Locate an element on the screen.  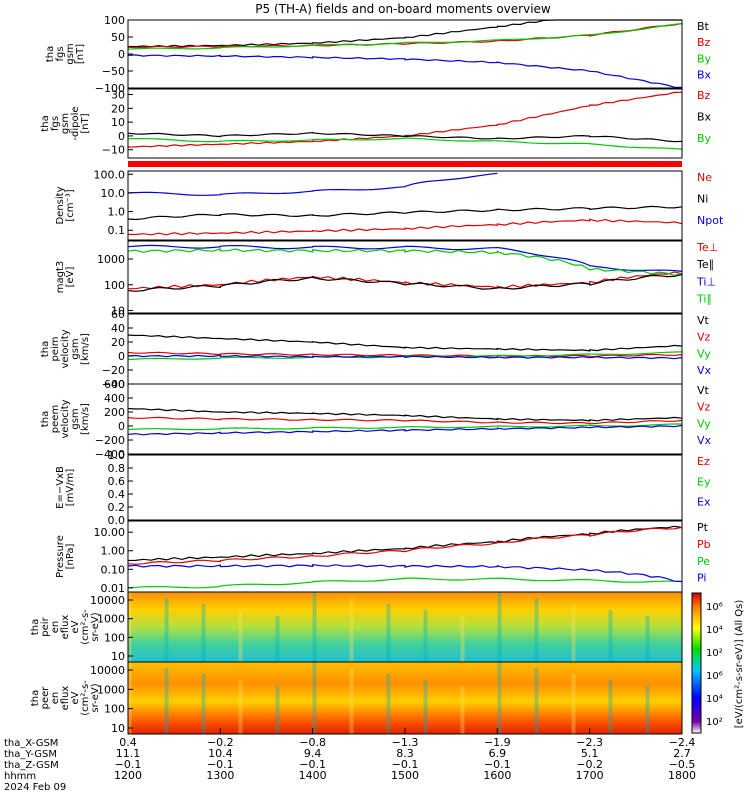
y-axis-label-line: -dipole is located at coordinates (75, 123).